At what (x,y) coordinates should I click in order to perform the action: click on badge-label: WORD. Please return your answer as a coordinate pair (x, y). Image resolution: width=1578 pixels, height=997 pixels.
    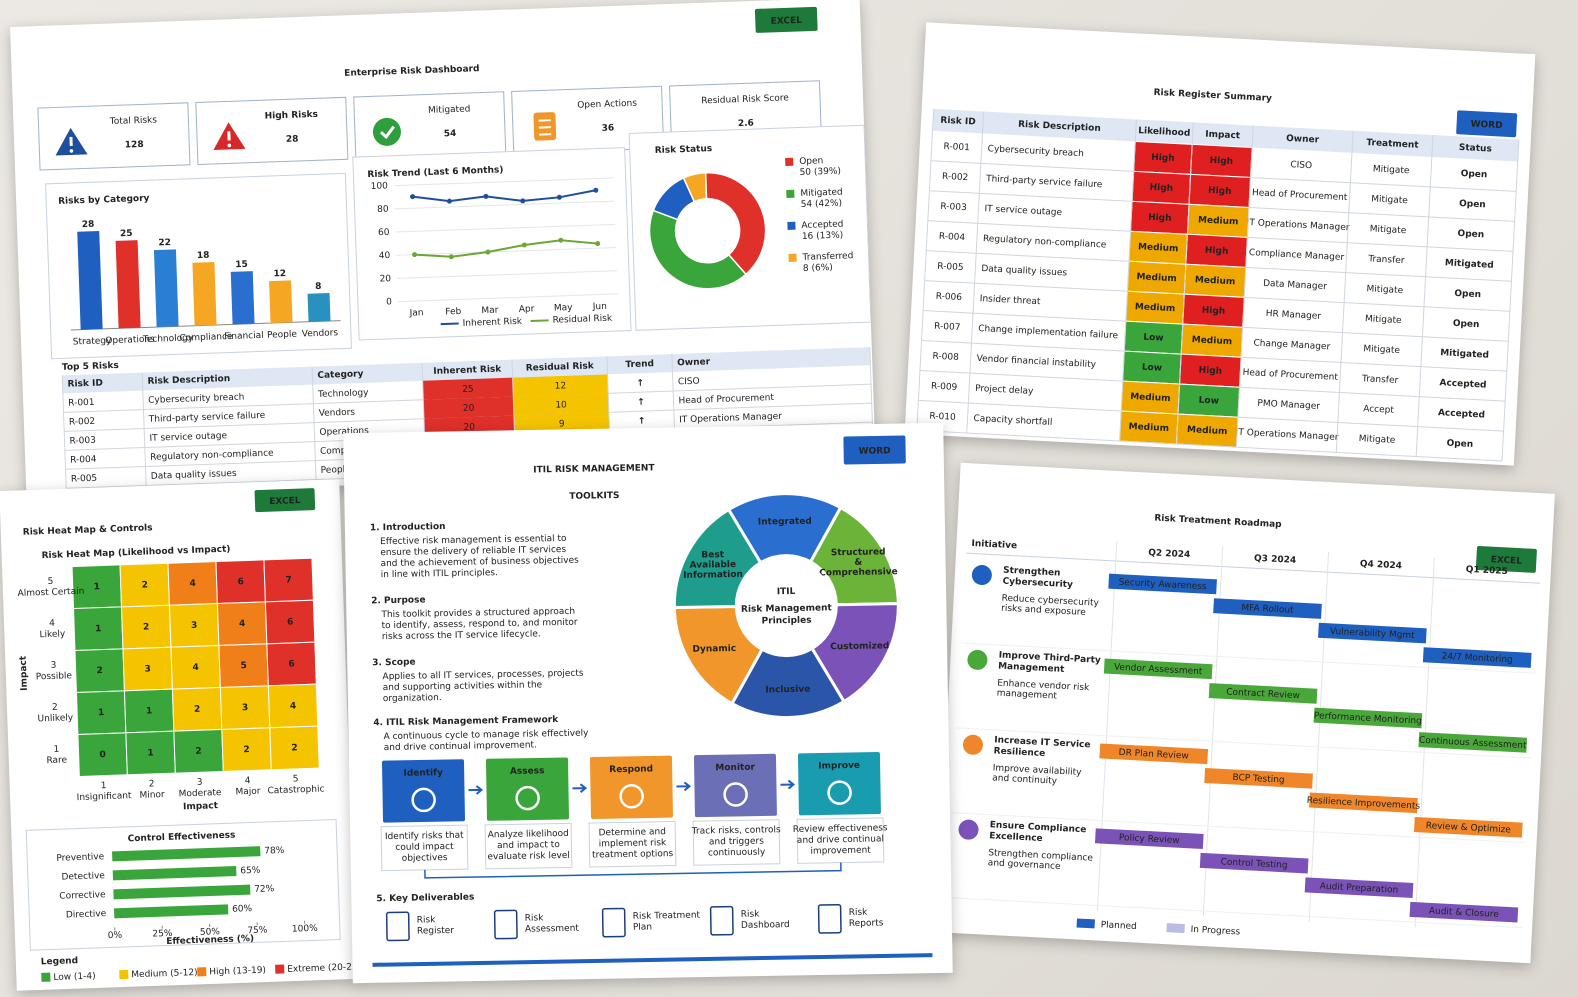
    Looking at the image, I should click on (1486, 125).